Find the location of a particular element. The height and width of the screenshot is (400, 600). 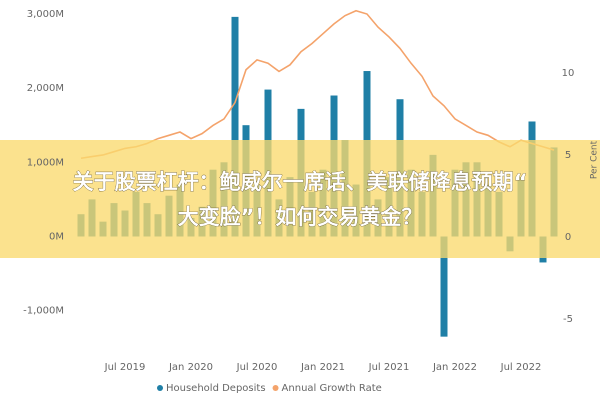

y-tick-label: -1,000M is located at coordinates (43, 311).